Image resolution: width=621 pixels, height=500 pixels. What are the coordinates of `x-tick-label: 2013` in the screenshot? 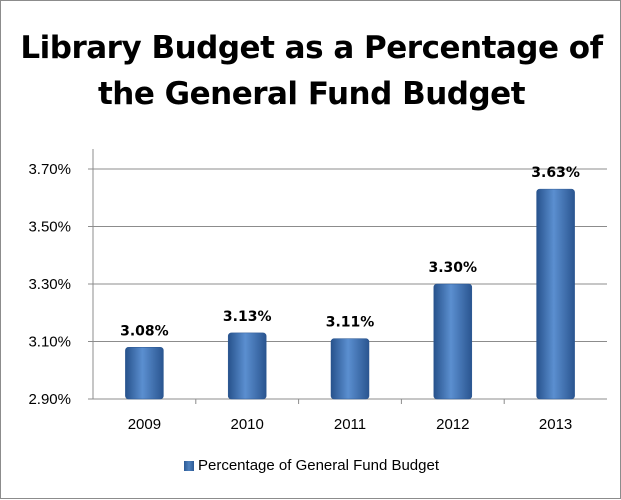 It's located at (555, 424).